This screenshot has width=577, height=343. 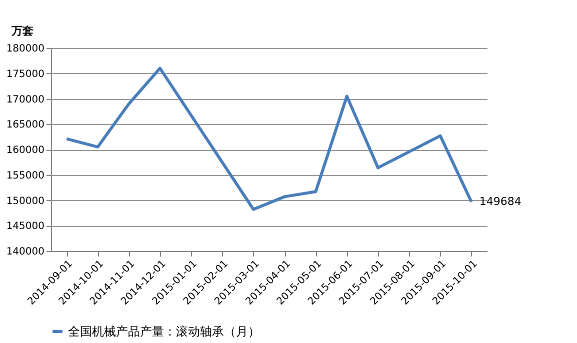 What do you see at coordinates (500, 201) in the screenshot?
I see `data-label: 149684` at bounding box center [500, 201].